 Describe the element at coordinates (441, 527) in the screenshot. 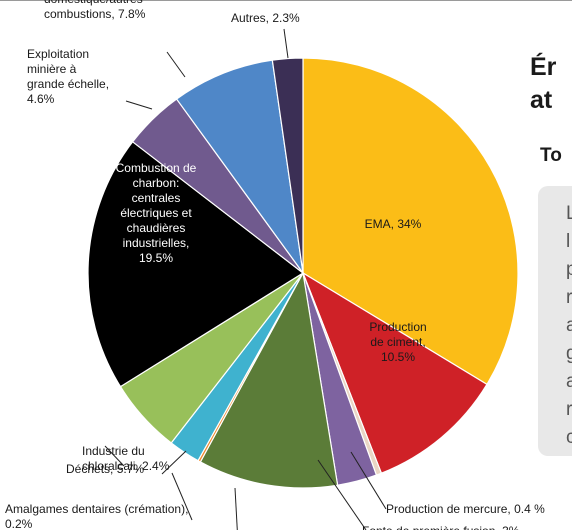

I see `slice-label: Fonte de première fusion, 3%` at that location.